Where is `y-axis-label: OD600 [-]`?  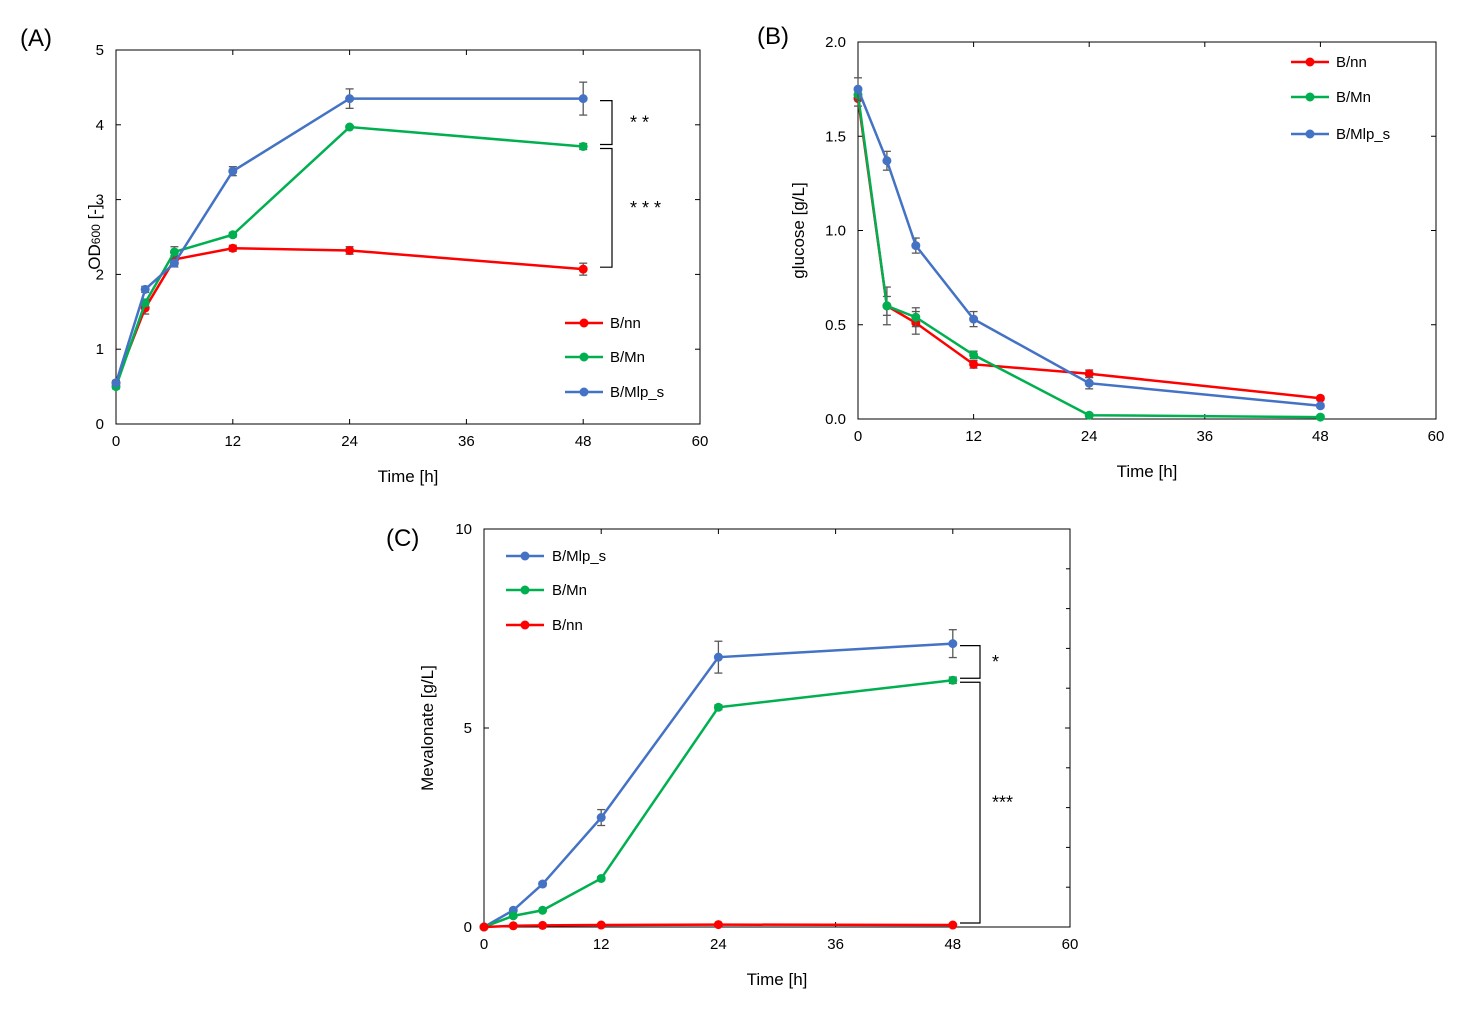
y-axis-label: OD600 [-] is located at coordinates (94, 236).